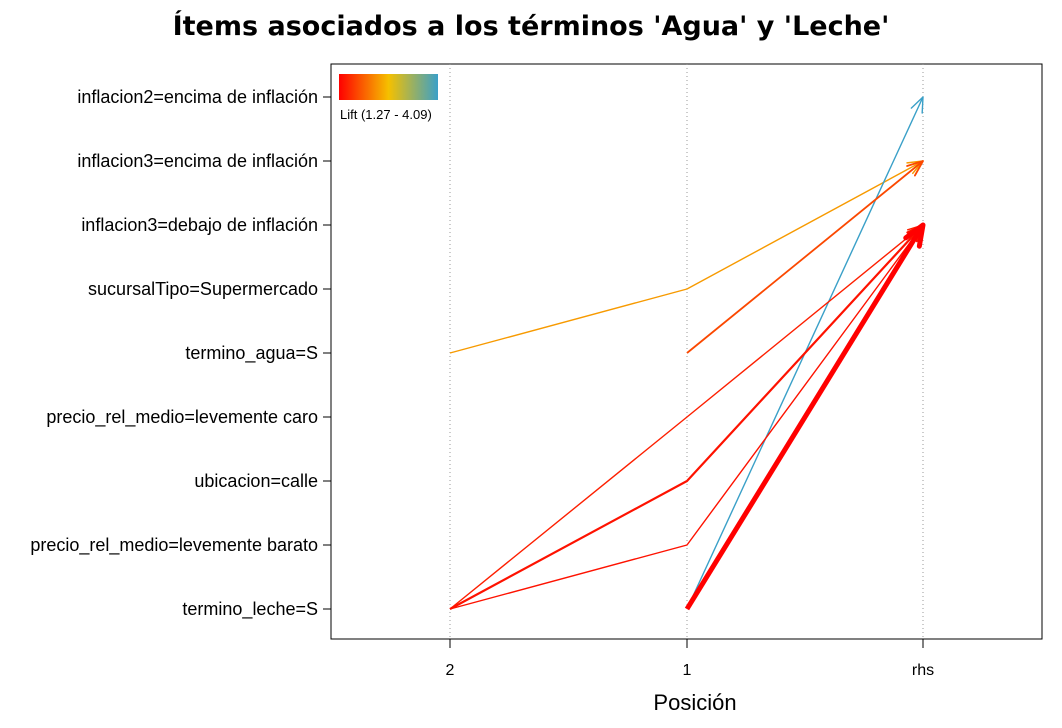  What do you see at coordinates (199, 225) in the screenshot?
I see `y-tick-label: inflacion3=debajo de inflación` at bounding box center [199, 225].